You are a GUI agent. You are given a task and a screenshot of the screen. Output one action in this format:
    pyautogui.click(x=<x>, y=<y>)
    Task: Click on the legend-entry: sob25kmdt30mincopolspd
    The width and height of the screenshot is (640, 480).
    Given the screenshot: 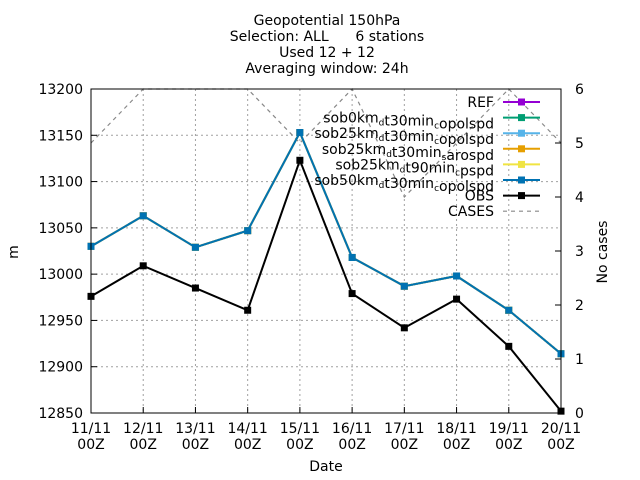 What is the action you would take?
    pyautogui.click(x=427, y=137)
    